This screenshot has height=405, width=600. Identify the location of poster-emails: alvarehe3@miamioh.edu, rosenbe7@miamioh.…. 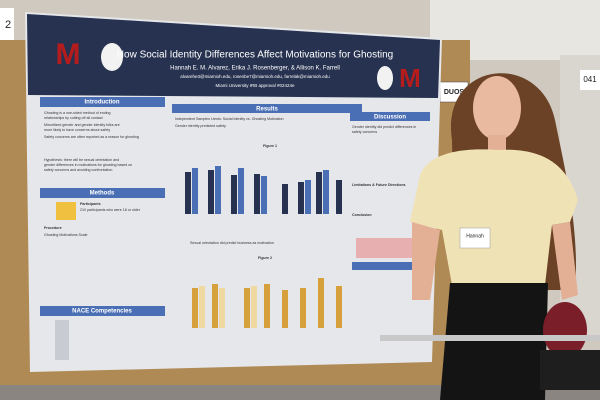
(255, 76).